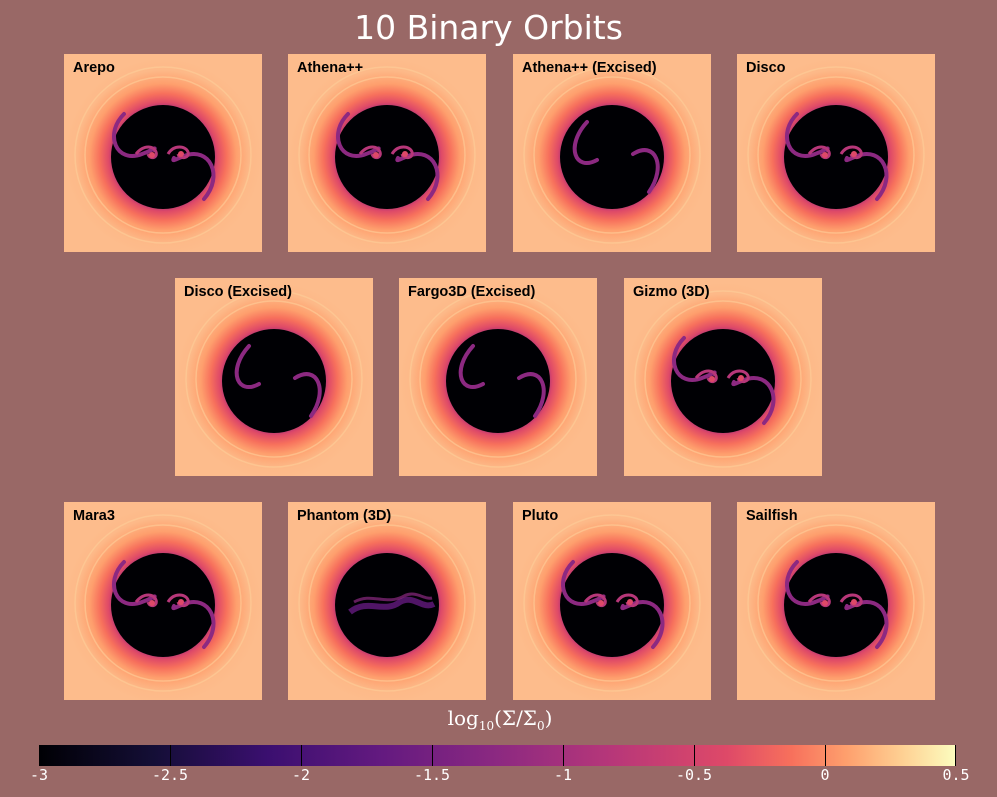 The width and height of the screenshot is (997, 797). I want to click on colorbar-label-base: 10, so click(486, 726).